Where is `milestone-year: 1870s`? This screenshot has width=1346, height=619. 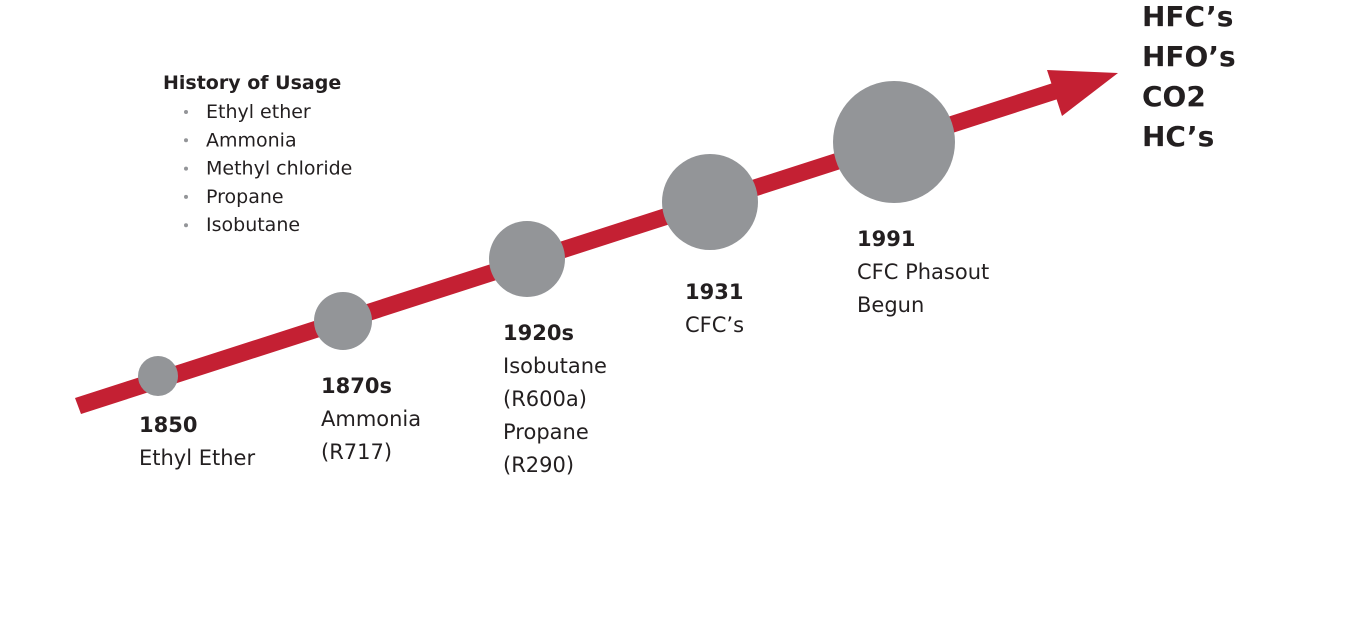 milestone-year: 1870s is located at coordinates (356, 386).